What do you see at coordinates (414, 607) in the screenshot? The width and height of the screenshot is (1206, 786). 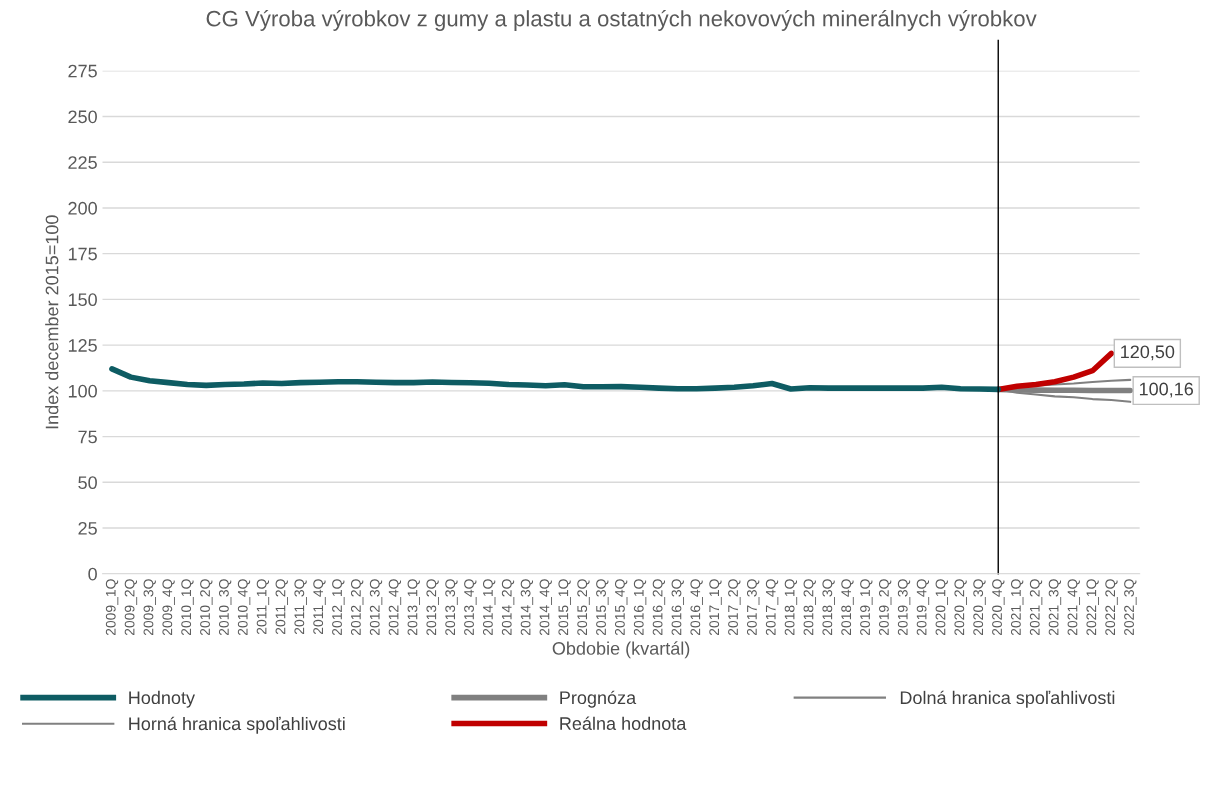 I see `x-tick-label: 2013_1Q` at bounding box center [414, 607].